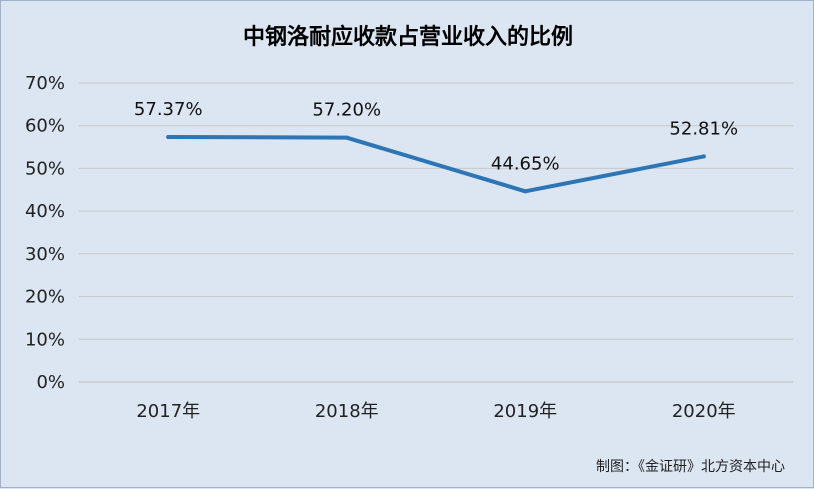  I want to click on y-tick-label: 0%, so click(50, 382).